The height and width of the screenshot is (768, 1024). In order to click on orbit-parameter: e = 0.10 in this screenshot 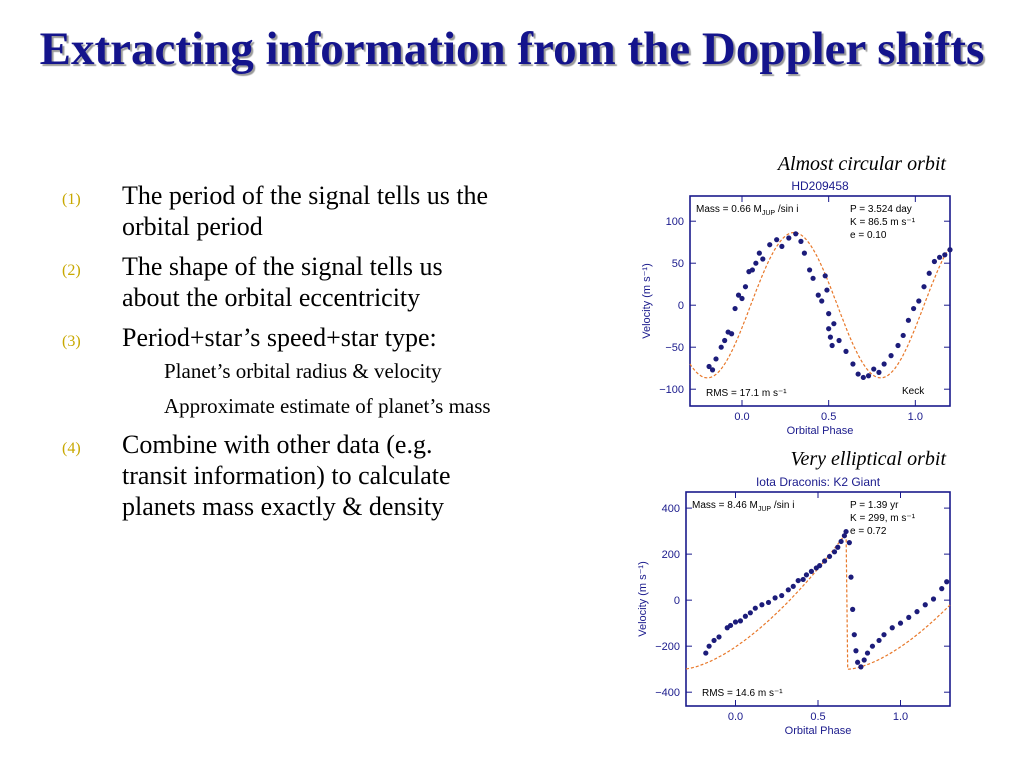, I will do `click(868, 235)`.